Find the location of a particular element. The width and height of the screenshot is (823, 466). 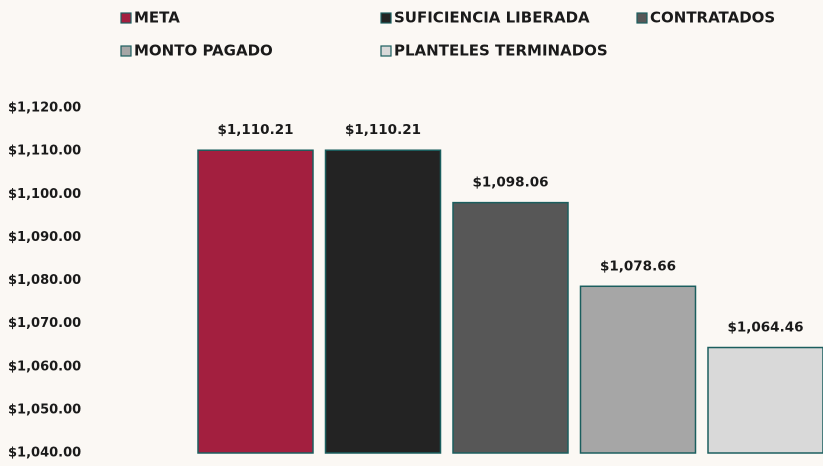

y-tick-label: $1,050.00 is located at coordinates (44, 409).